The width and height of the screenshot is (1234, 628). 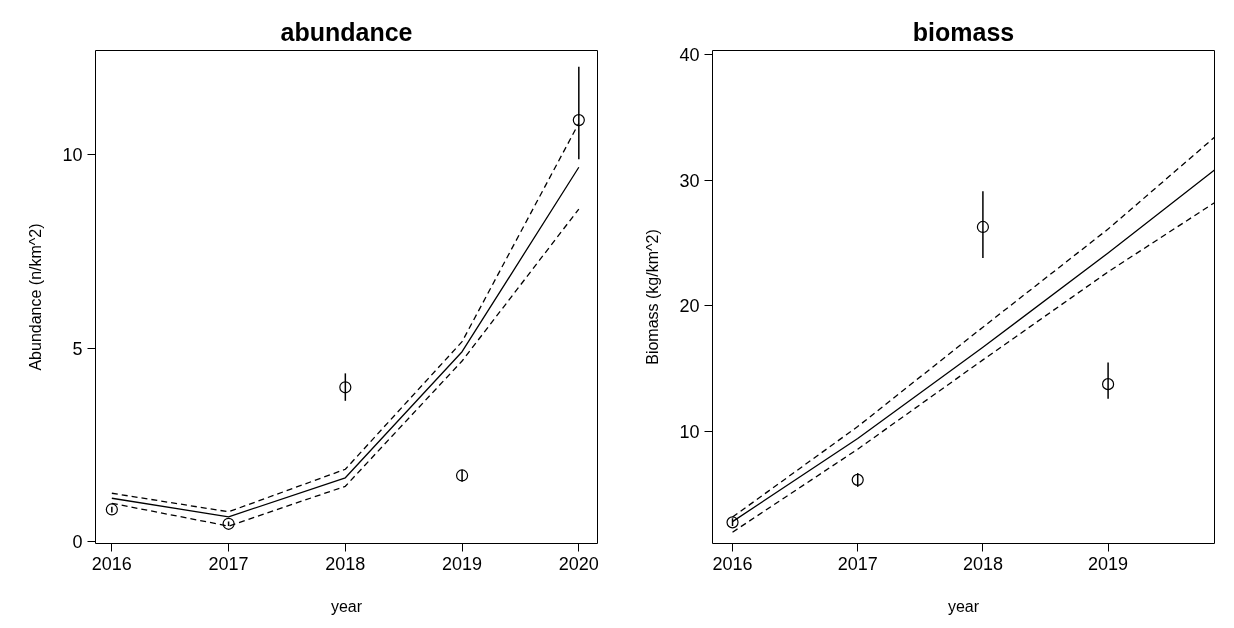 I want to click on y-tick-label: 5, so click(x=77, y=348).